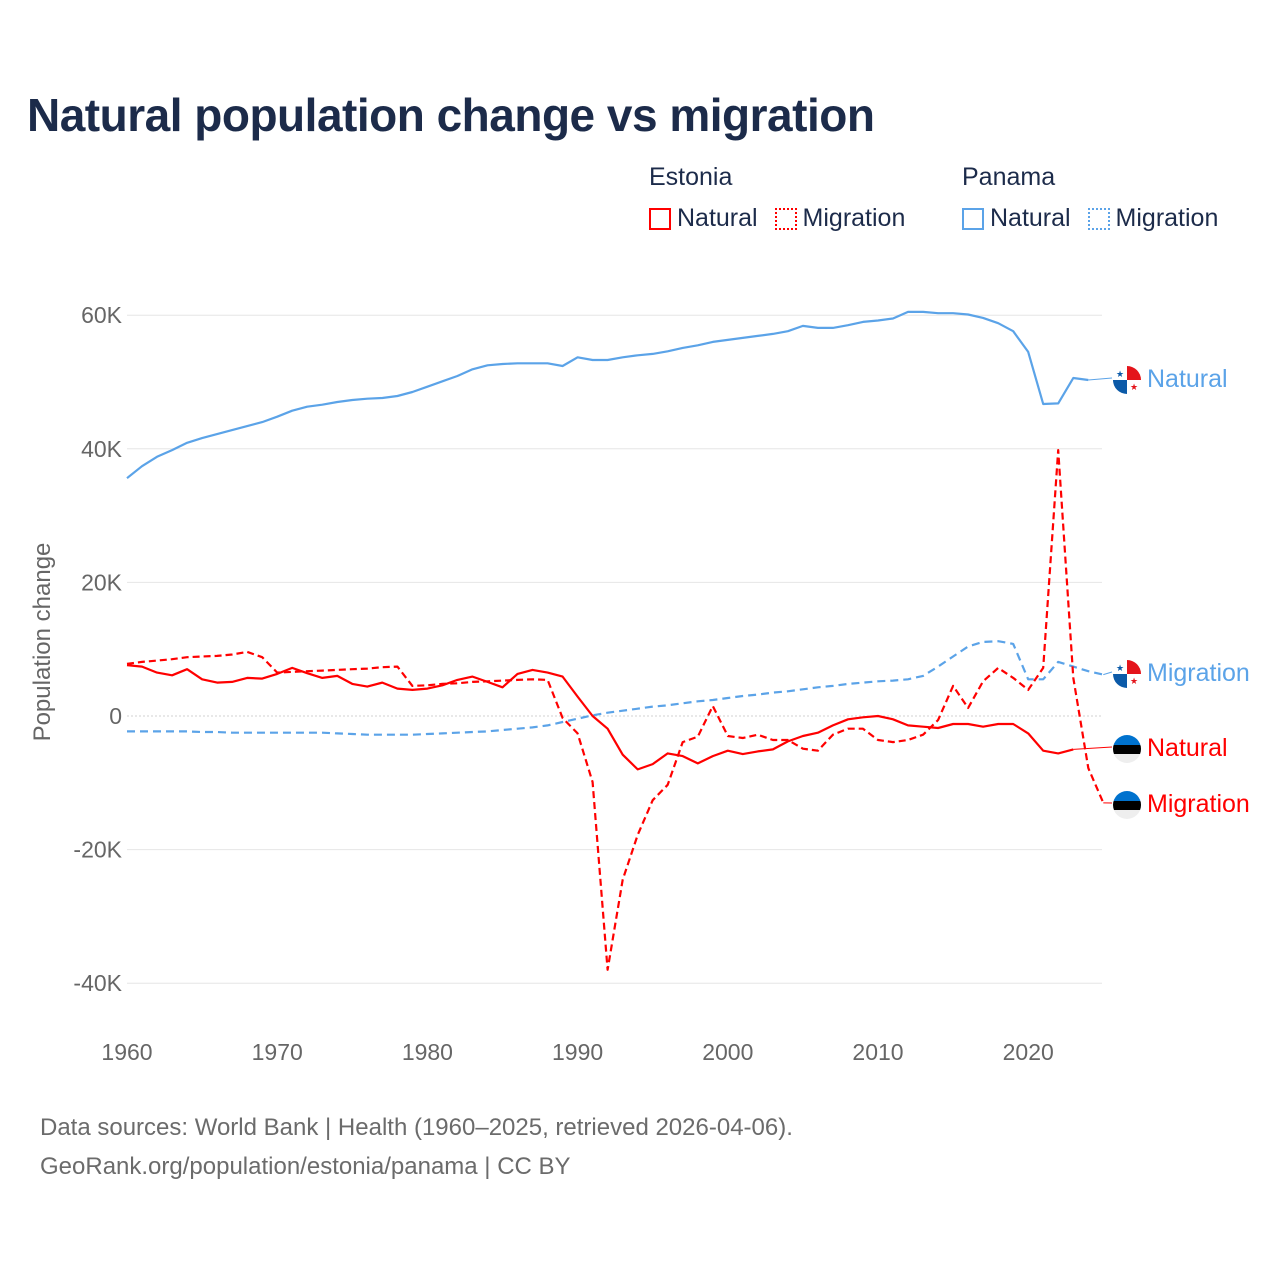 The height and width of the screenshot is (1280, 1280). I want to click on y-axis-label: Population change, so click(42, 642).